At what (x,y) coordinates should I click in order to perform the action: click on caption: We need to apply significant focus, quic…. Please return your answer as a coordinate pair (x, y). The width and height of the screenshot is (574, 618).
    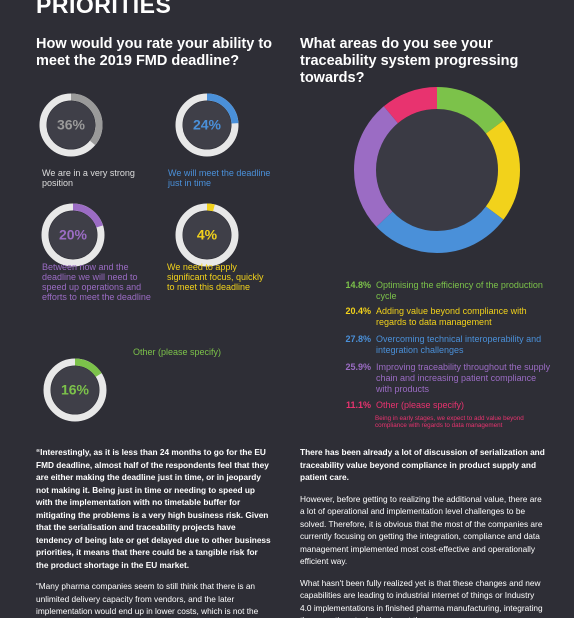
    Looking at the image, I should click on (215, 277).